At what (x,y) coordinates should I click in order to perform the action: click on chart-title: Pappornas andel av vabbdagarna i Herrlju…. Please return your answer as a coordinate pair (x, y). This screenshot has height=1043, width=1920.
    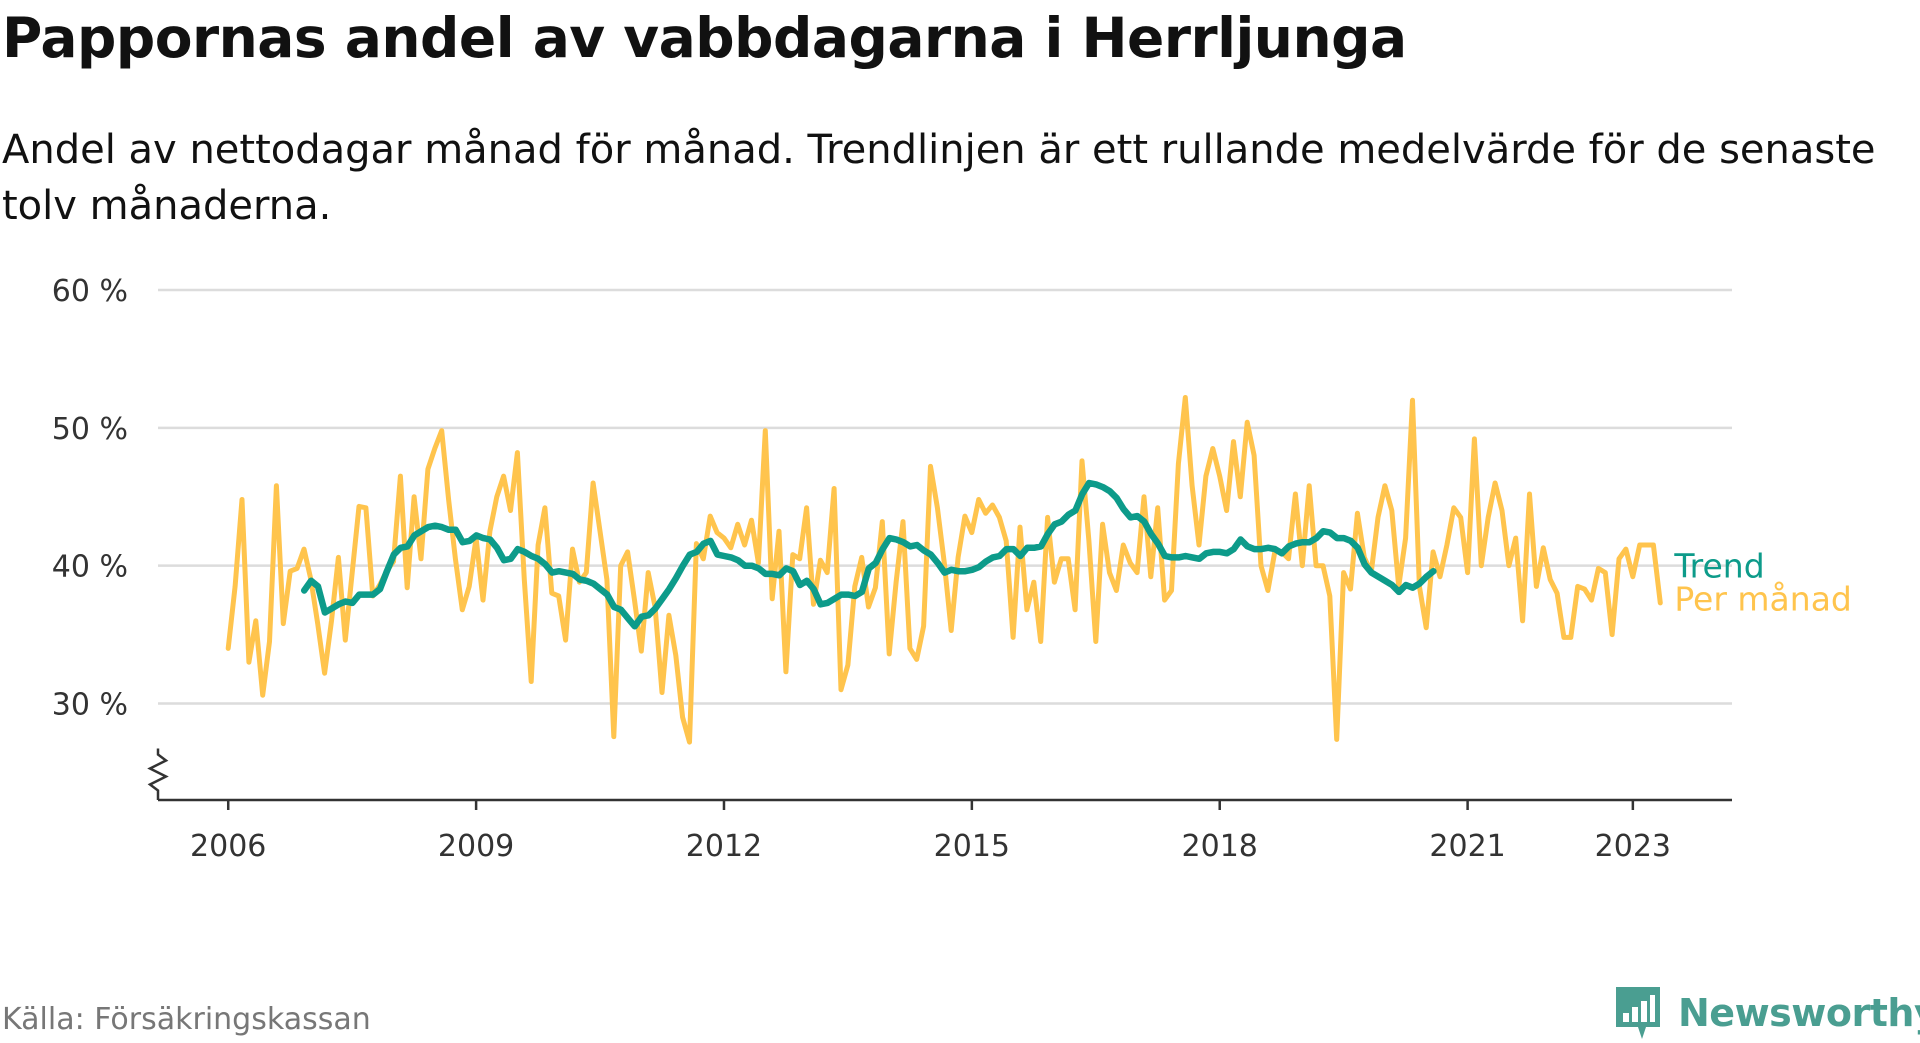
    Looking at the image, I should click on (704, 38).